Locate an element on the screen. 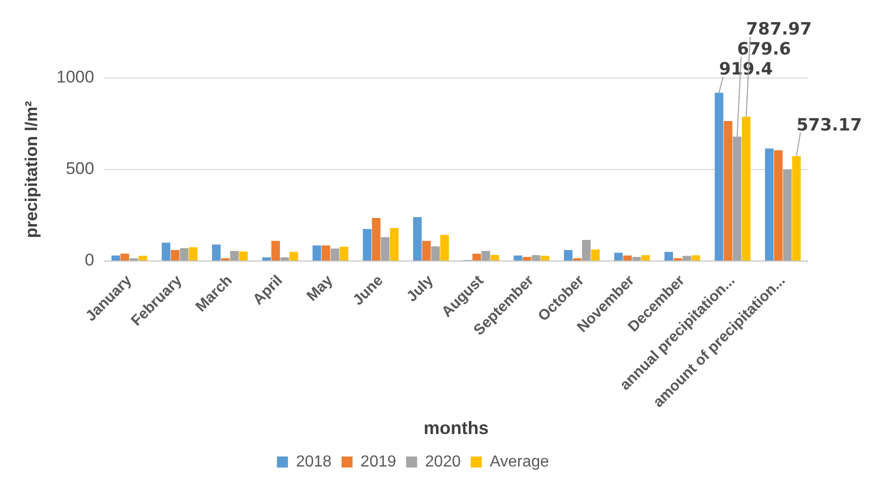  legend-label: 2019 is located at coordinates (378, 461).